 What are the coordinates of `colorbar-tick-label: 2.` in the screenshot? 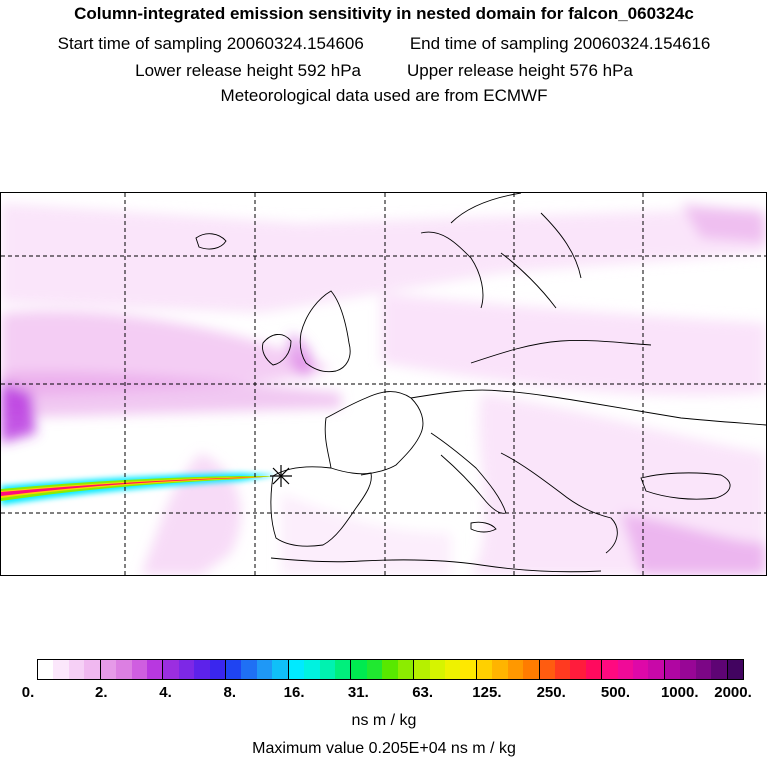 It's located at (101, 692).